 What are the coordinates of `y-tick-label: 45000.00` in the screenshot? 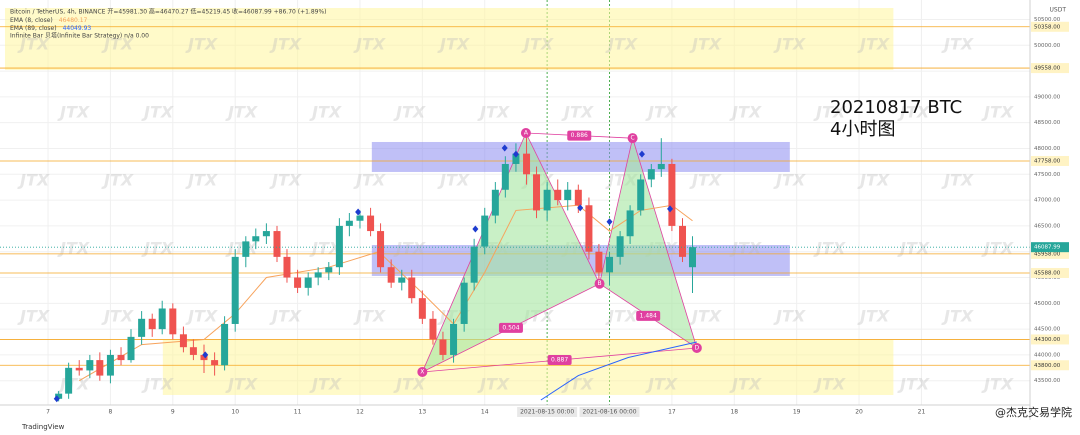 It's located at (1047, 304).